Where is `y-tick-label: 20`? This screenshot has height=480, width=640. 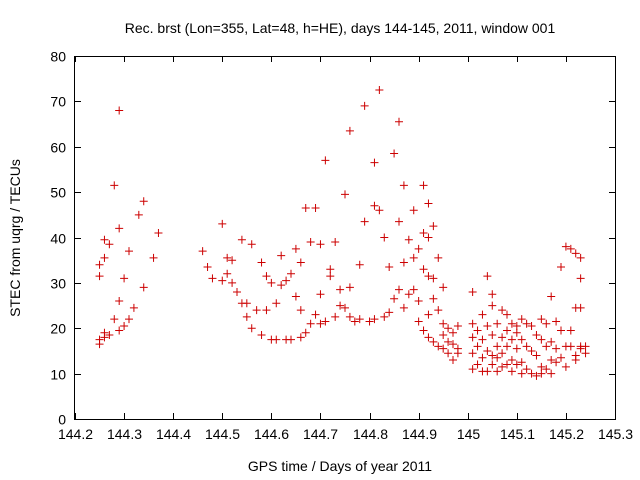
y-tick-label: 20 is located at coordinates (58, 329).